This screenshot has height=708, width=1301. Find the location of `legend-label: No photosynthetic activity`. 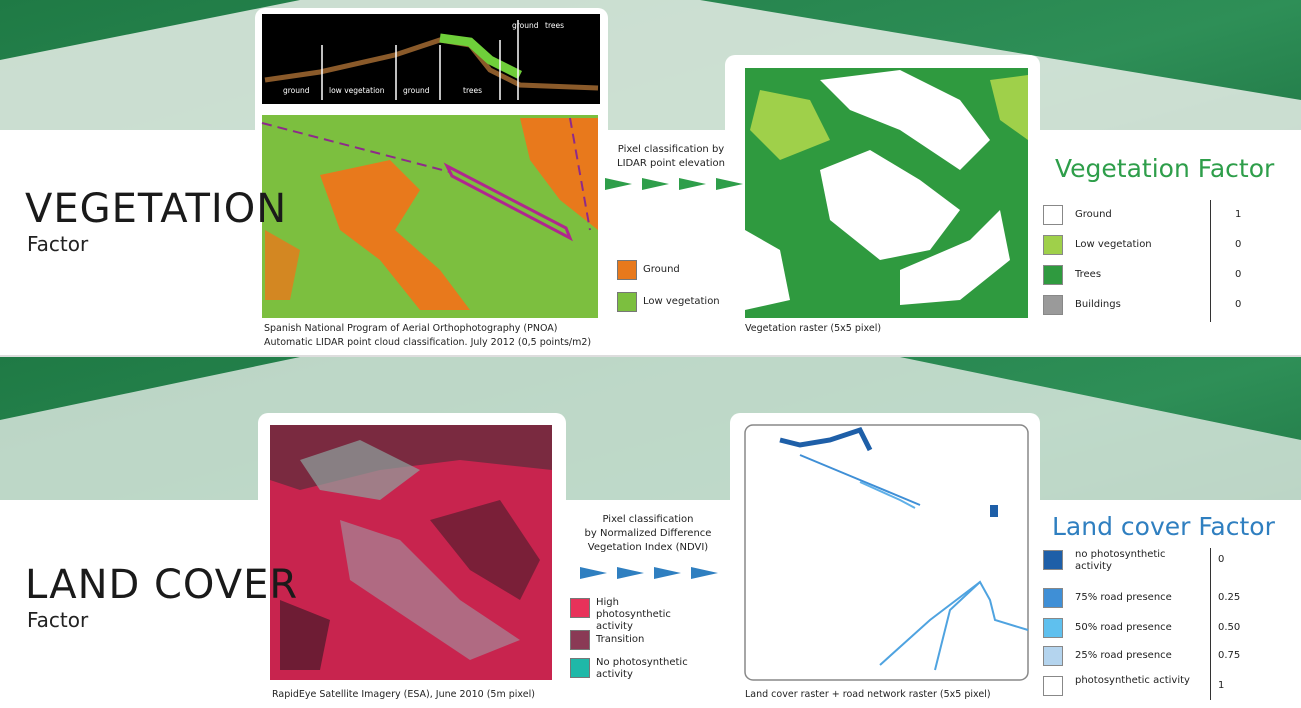

legend-label: No photosynthetic activity is located at coordinates (642, 668).